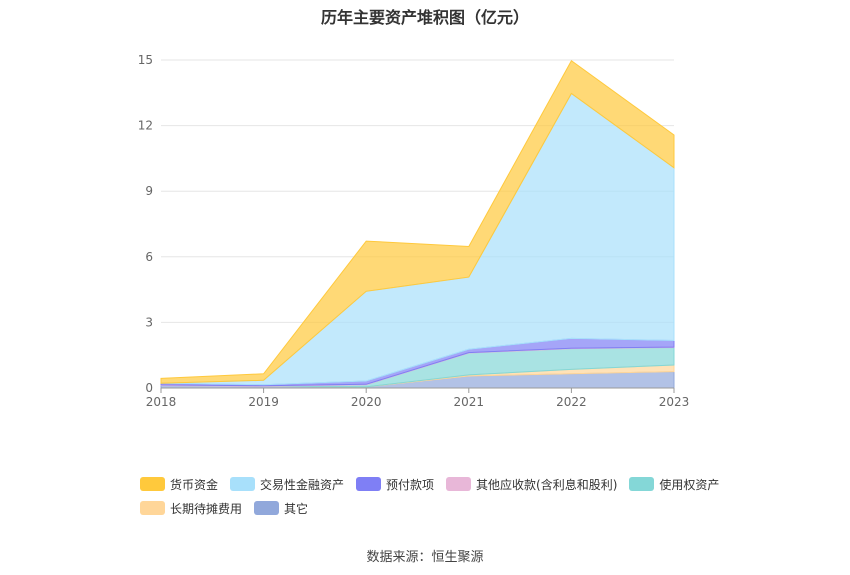 Image resolution: width=850 pixels, height=575 pixels. I want to click on data-source-text: 数据来源：恒生聚源, so click(425, 557).